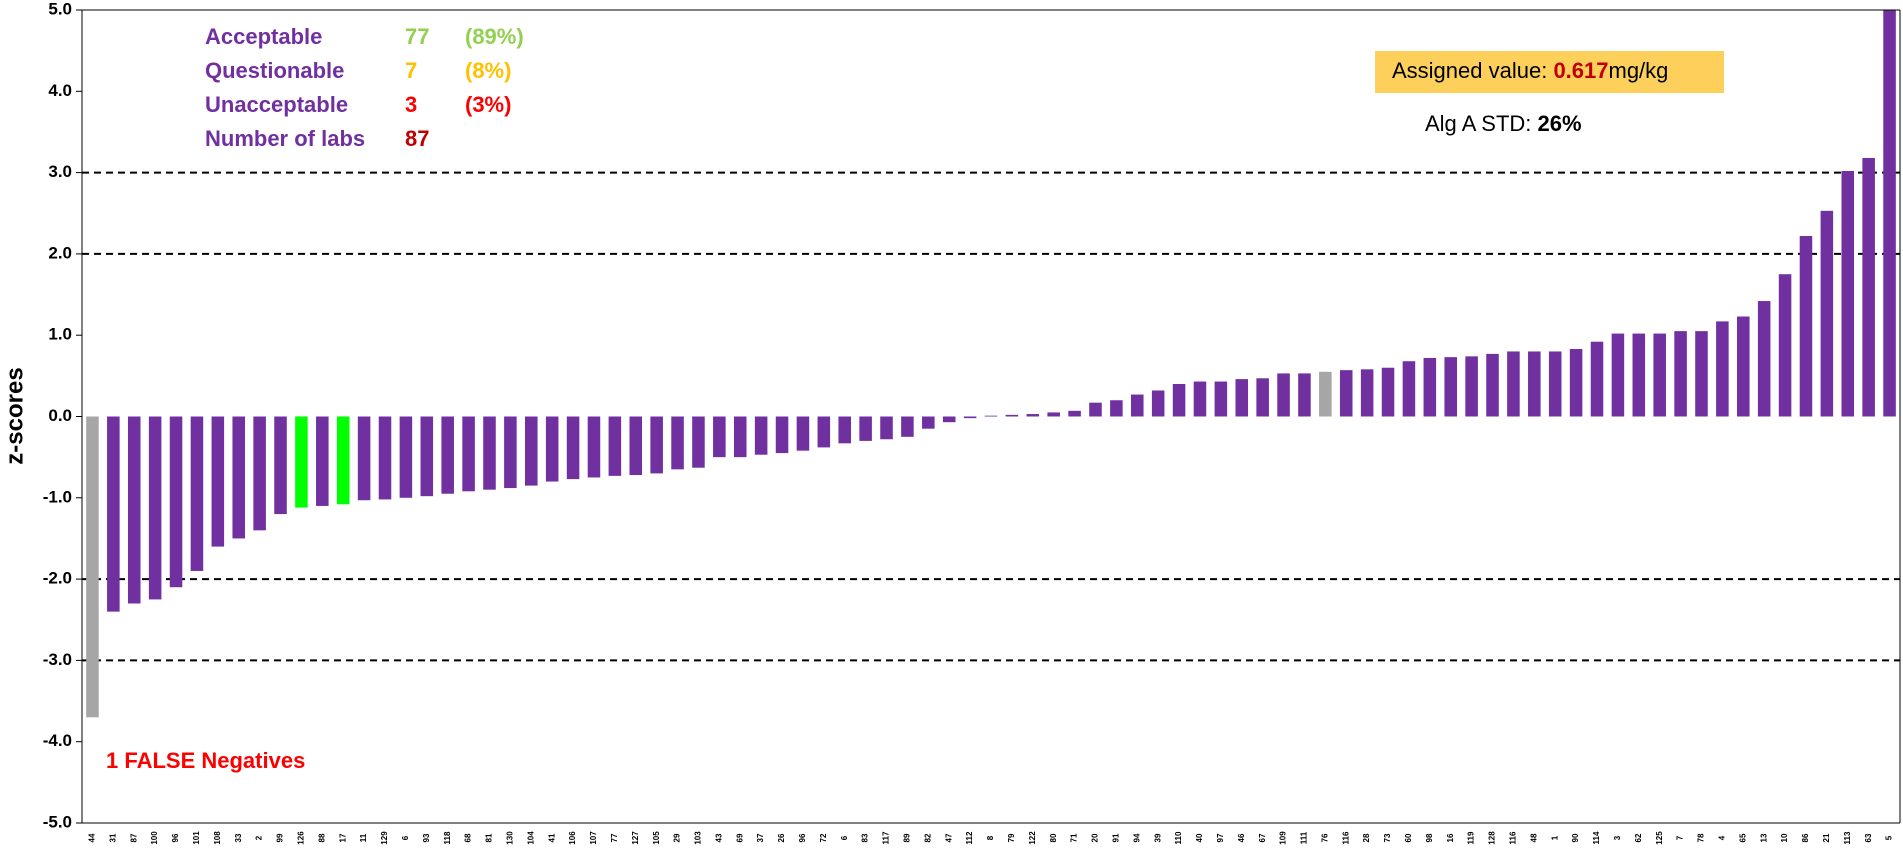  Describe the element at coordinates (60, 415) in the screenshot. I see `y-tick-label: 0.0` at that location.